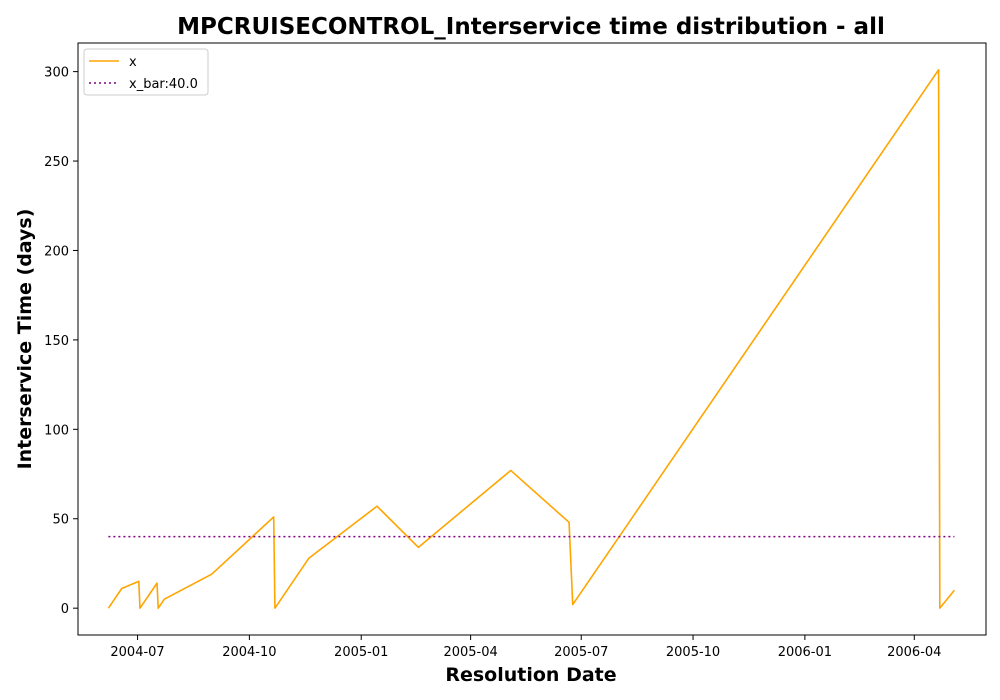  I want to click on y-tick-label: 300, so click(56, 73).